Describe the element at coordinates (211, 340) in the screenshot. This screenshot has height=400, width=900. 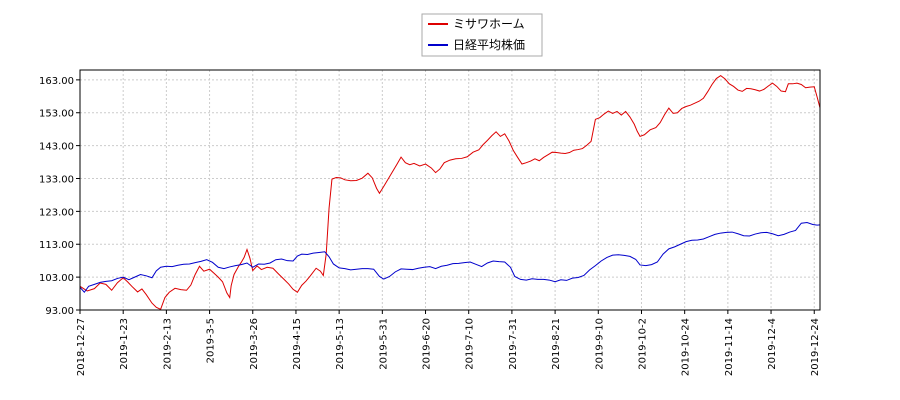
I see `x-tick-label: 2019-3-5` at that location.